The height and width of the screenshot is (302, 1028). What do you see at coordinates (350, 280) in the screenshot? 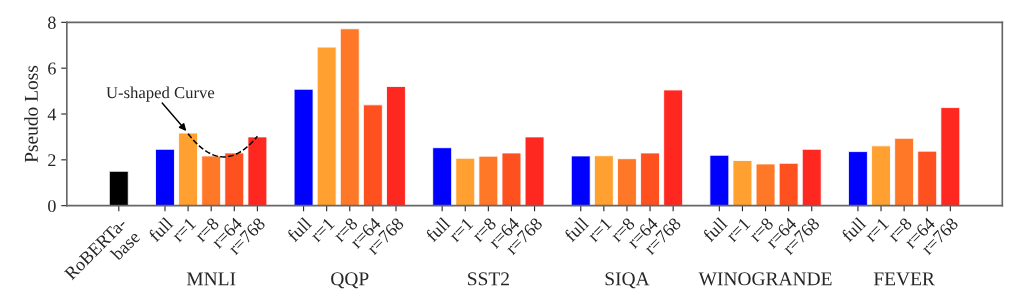
I see `text: QQP` at bounding box center [350, 280].